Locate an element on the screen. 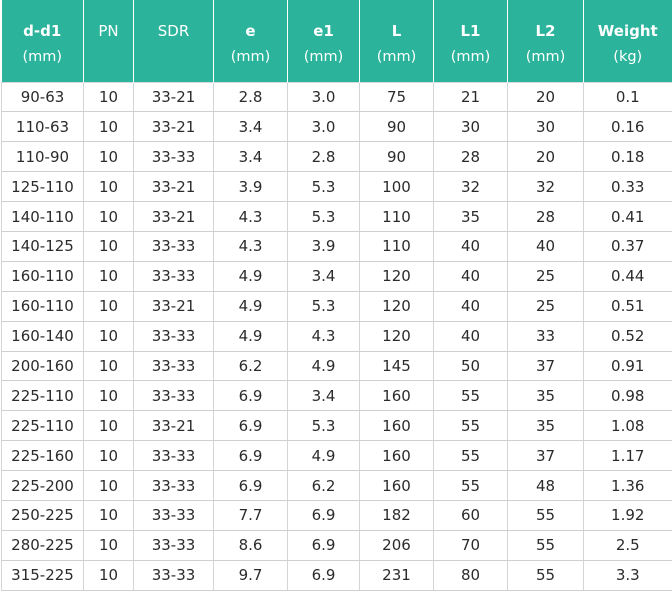 This screenshot has width=672, height=598. cell-l2: 37 is located at coordinates (545, 366).